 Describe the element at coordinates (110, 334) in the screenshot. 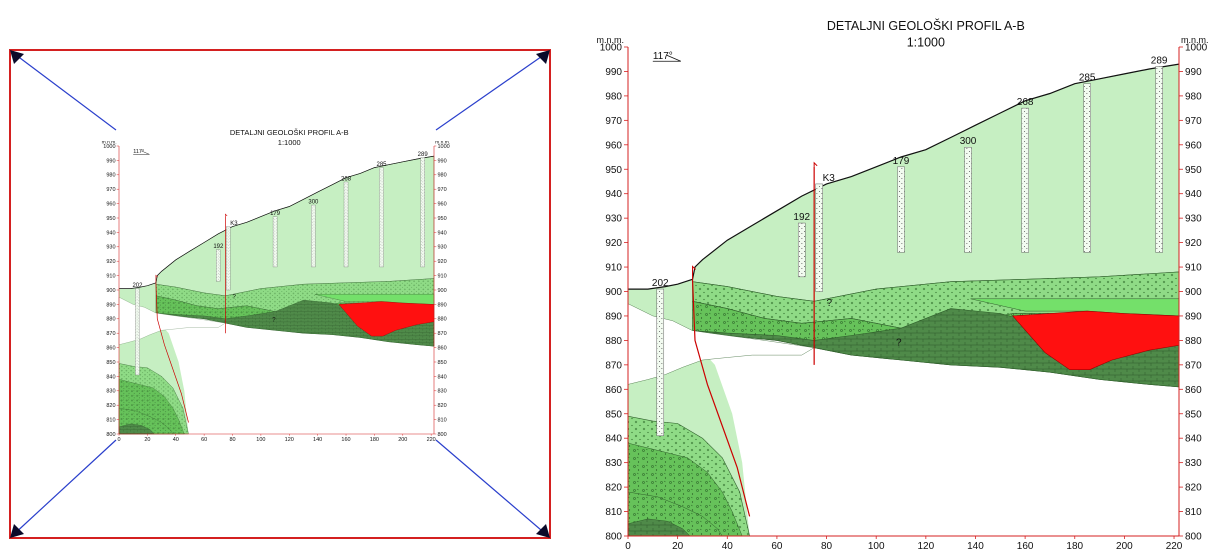

I see `y-tick-label-left: 870` at that location.